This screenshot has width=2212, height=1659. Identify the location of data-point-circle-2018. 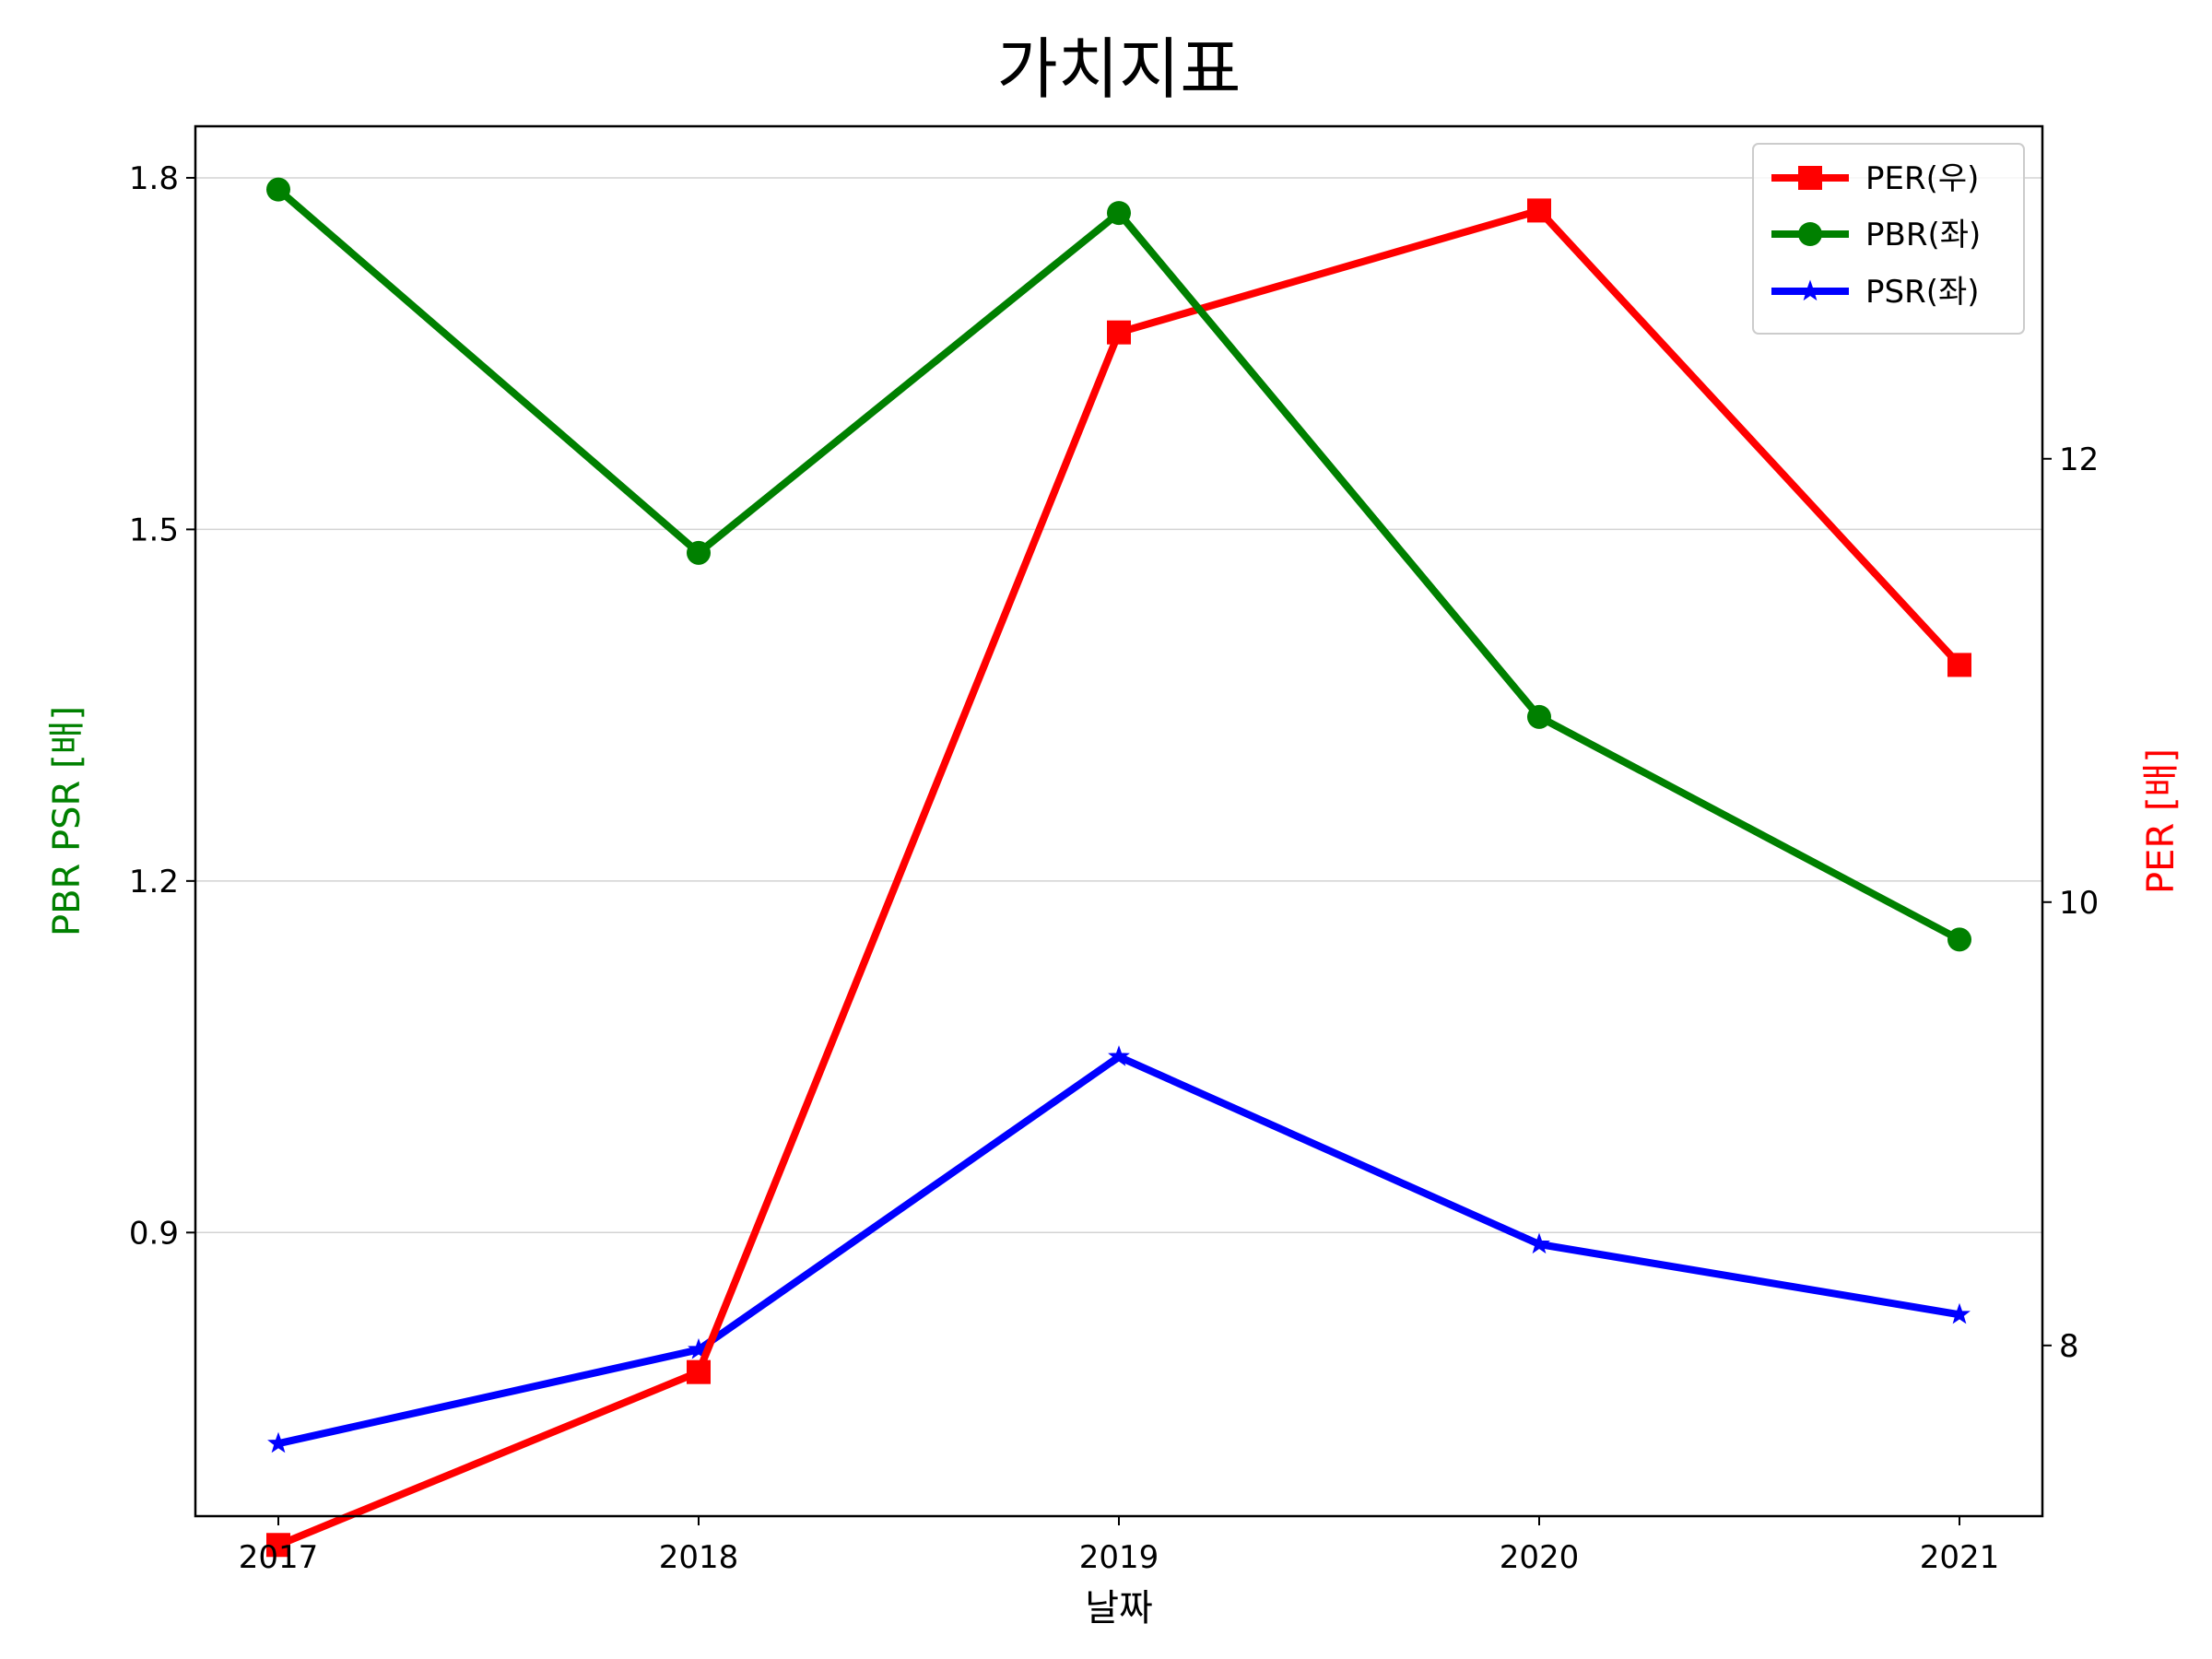
(699, 552).